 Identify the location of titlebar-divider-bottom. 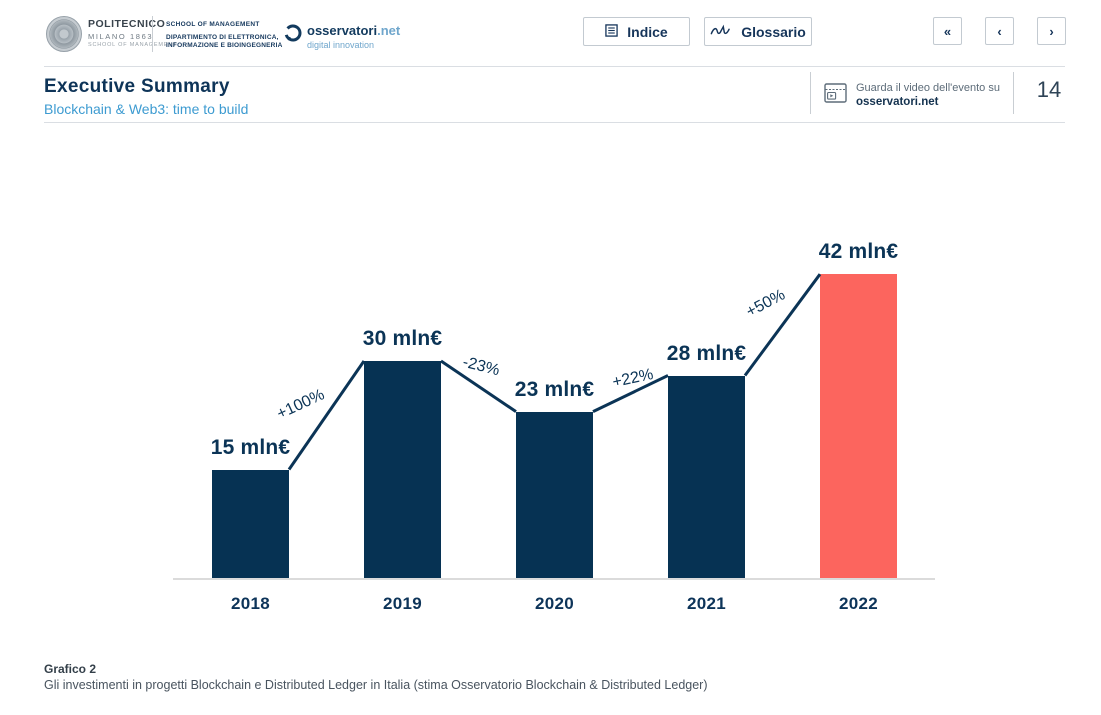
(554, 122).